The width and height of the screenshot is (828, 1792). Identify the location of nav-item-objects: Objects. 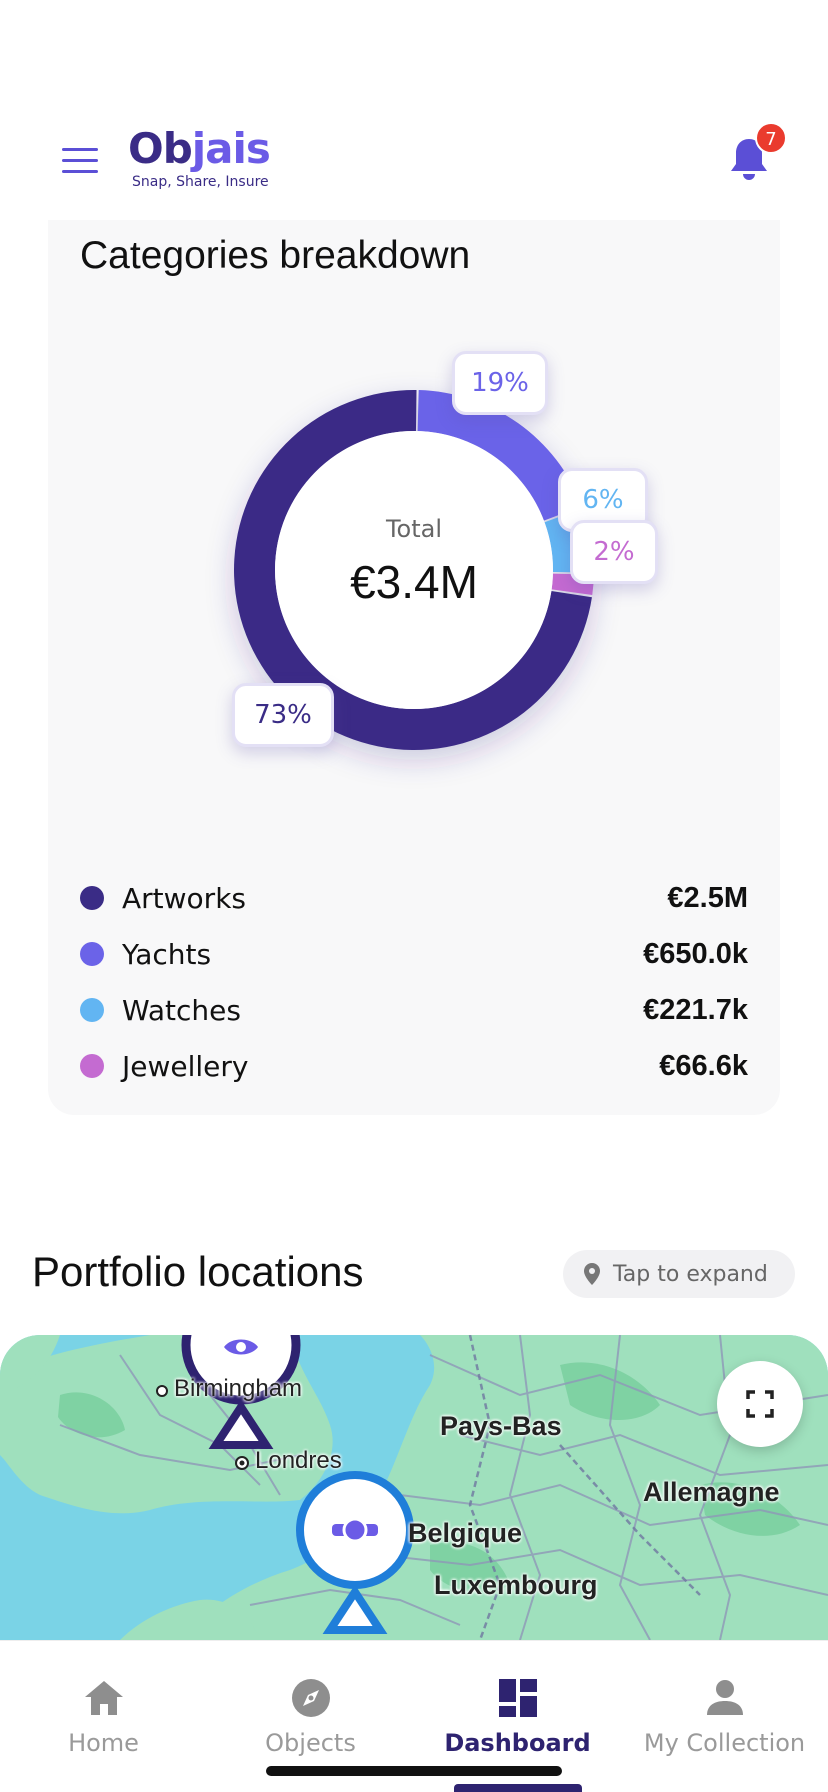
(310, 1701).